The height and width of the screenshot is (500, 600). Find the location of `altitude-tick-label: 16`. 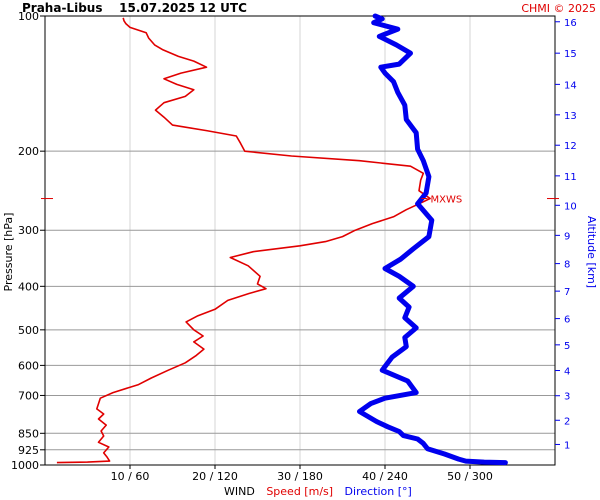

altitude-tick-label: 16 is located at coordinates (570, 23).